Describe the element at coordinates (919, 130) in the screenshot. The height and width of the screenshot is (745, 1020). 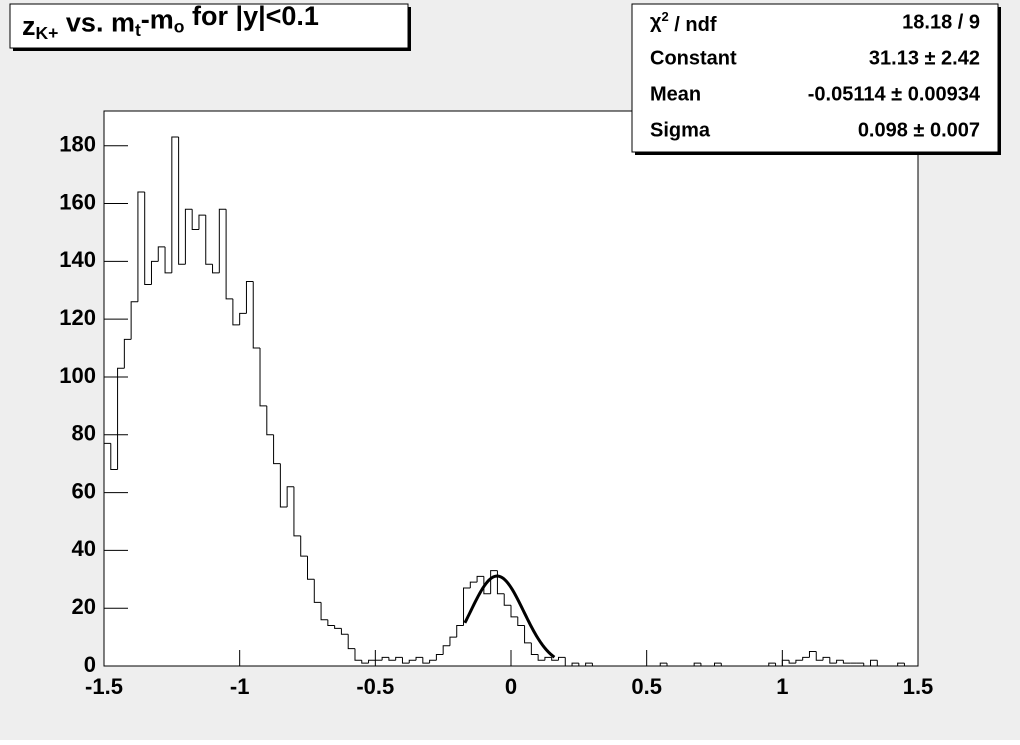
I see `stats-value: 0.098 ± 0.007` at that location.